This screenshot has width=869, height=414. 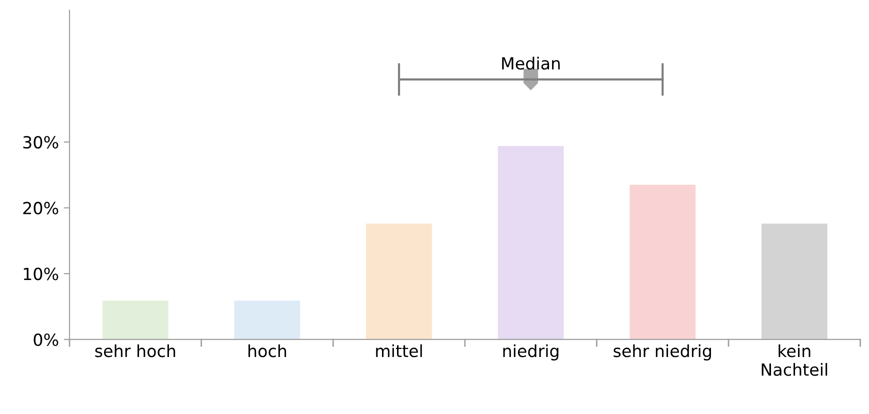 I want to click on annotation: Median, so click(x=531, y=63).